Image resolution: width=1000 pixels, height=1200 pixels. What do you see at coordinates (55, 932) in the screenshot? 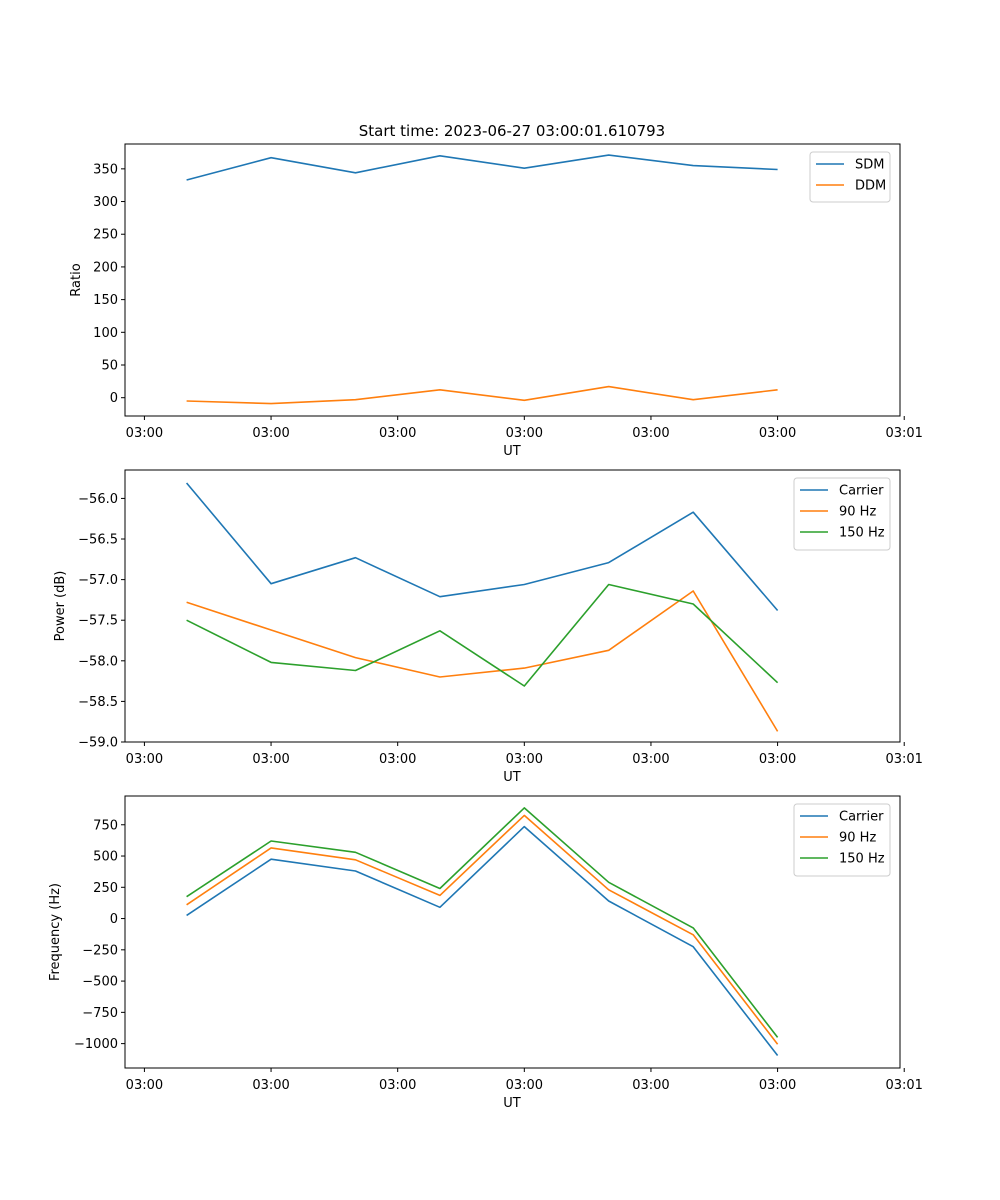
I see `y-axis-label: Frequency (Hz)` at bounding box center [55, 932].